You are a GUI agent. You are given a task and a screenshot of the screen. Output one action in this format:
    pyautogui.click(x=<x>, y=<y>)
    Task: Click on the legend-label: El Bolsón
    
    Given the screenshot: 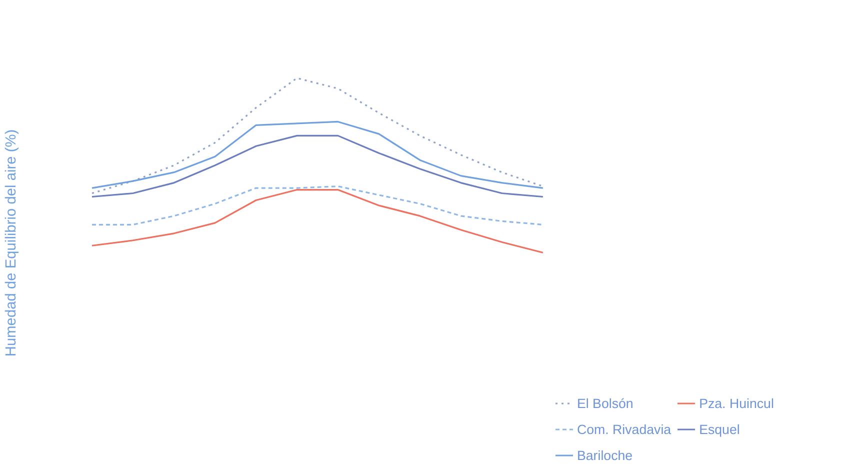 What is the action you would take?
    pyautogui.click(x=605, y=403)
    